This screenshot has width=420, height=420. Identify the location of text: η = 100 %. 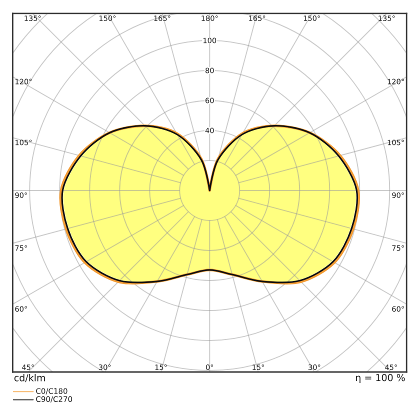
(380, 379).